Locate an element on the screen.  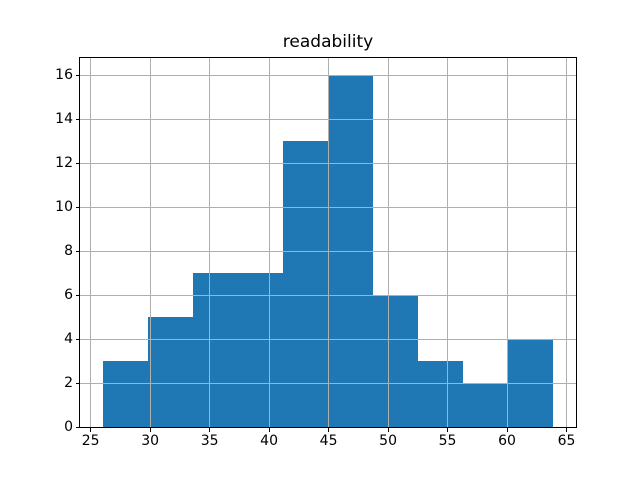
x-tick-label: 60 is located at coordinates (507, 441).